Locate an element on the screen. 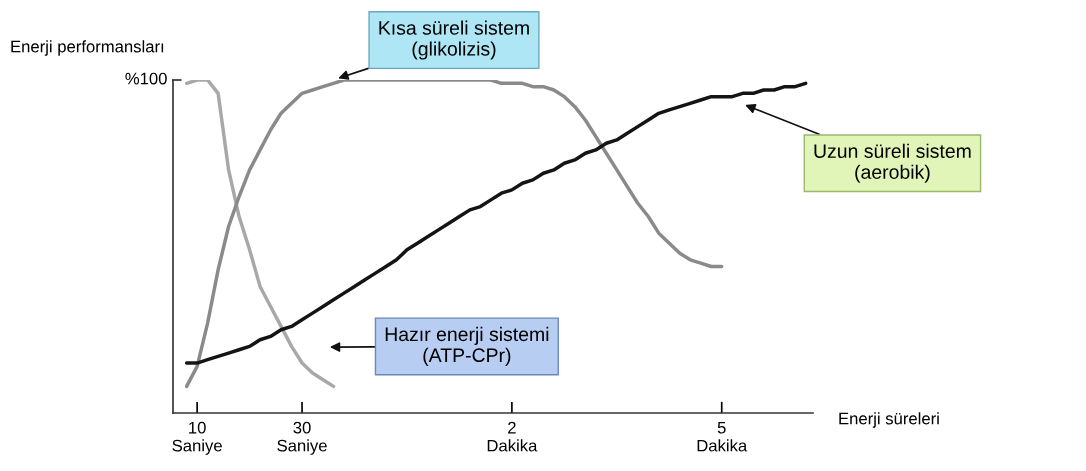  x-tick-label: 2 Dakika is located at coordinates (512, 436).